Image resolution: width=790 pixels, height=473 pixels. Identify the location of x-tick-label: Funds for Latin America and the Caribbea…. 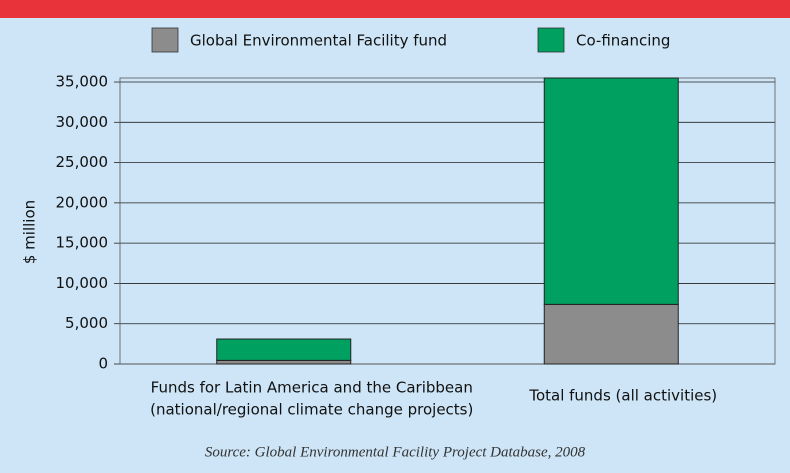
(312, 388).